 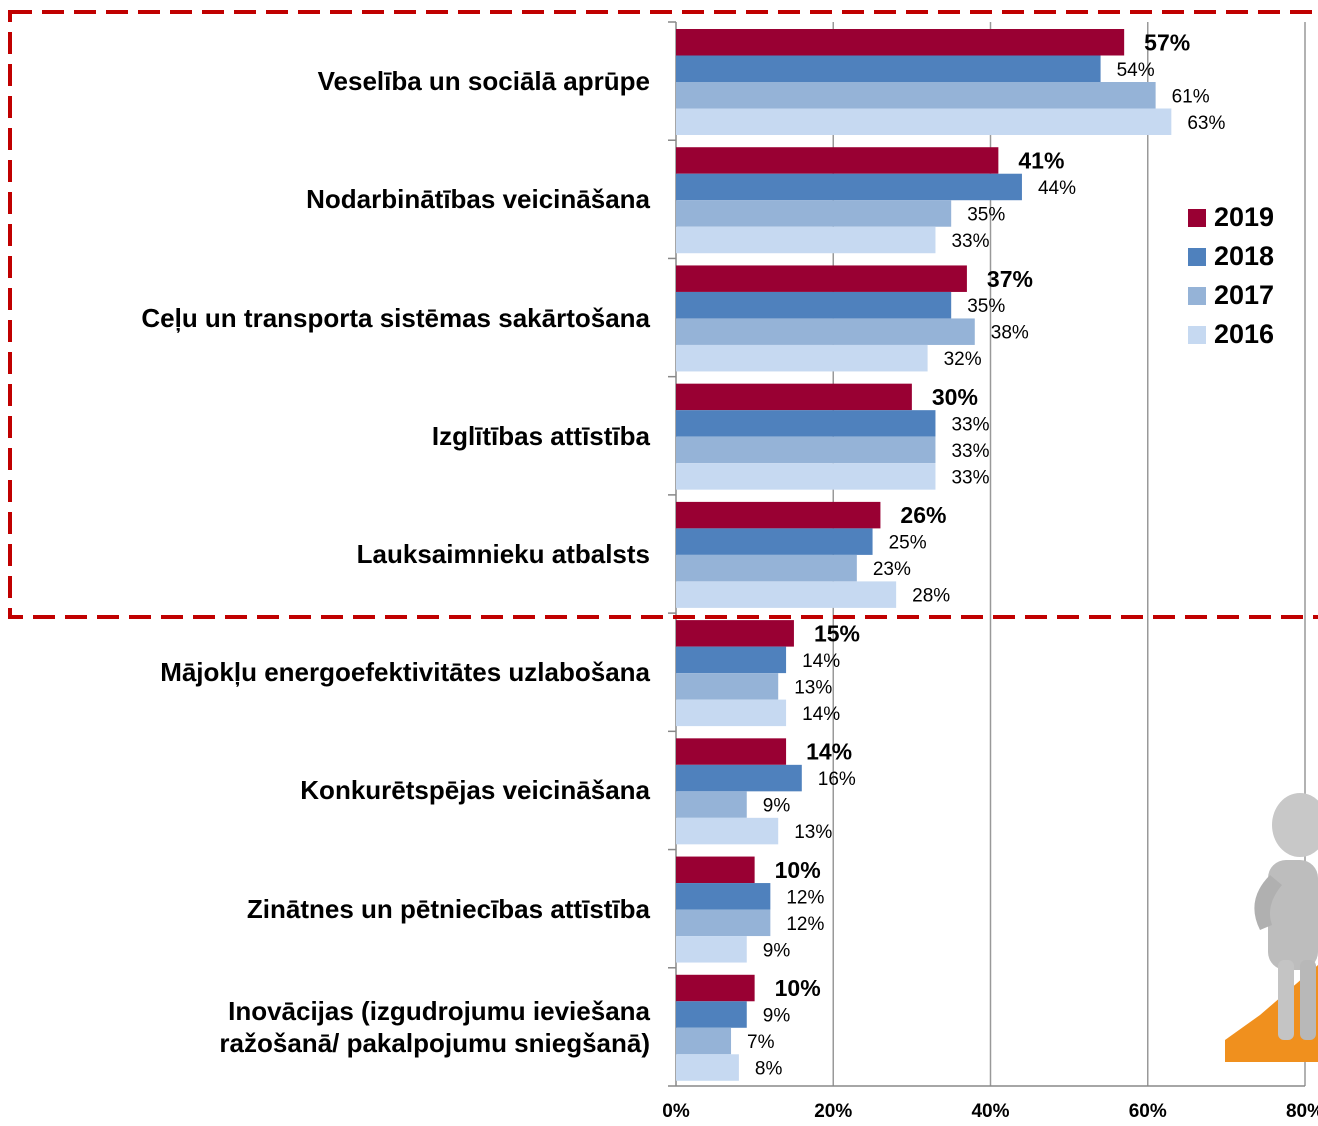 I want to click on value-label: 32%, so click(x=963, y=359).